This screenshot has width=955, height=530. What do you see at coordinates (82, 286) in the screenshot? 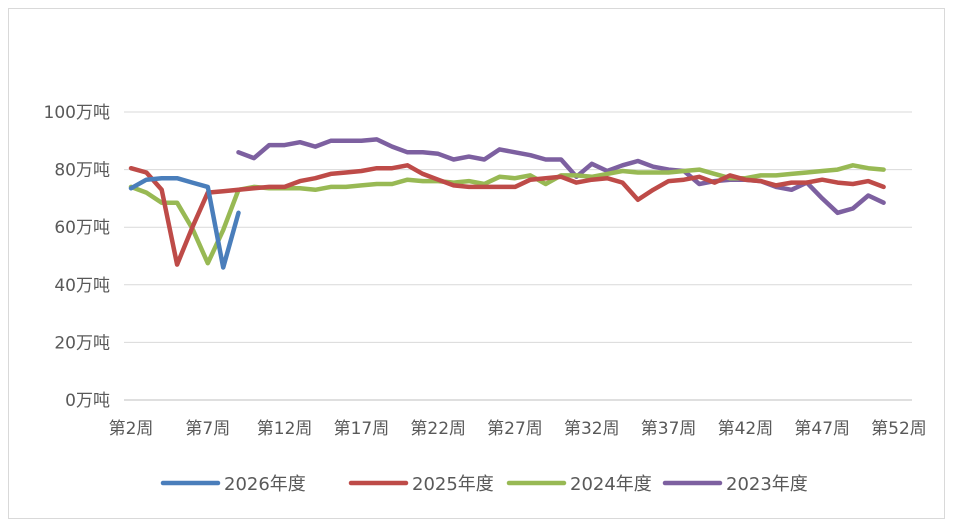
I see `y-tick-label: 40万吨` at bounding box center [82, 286].